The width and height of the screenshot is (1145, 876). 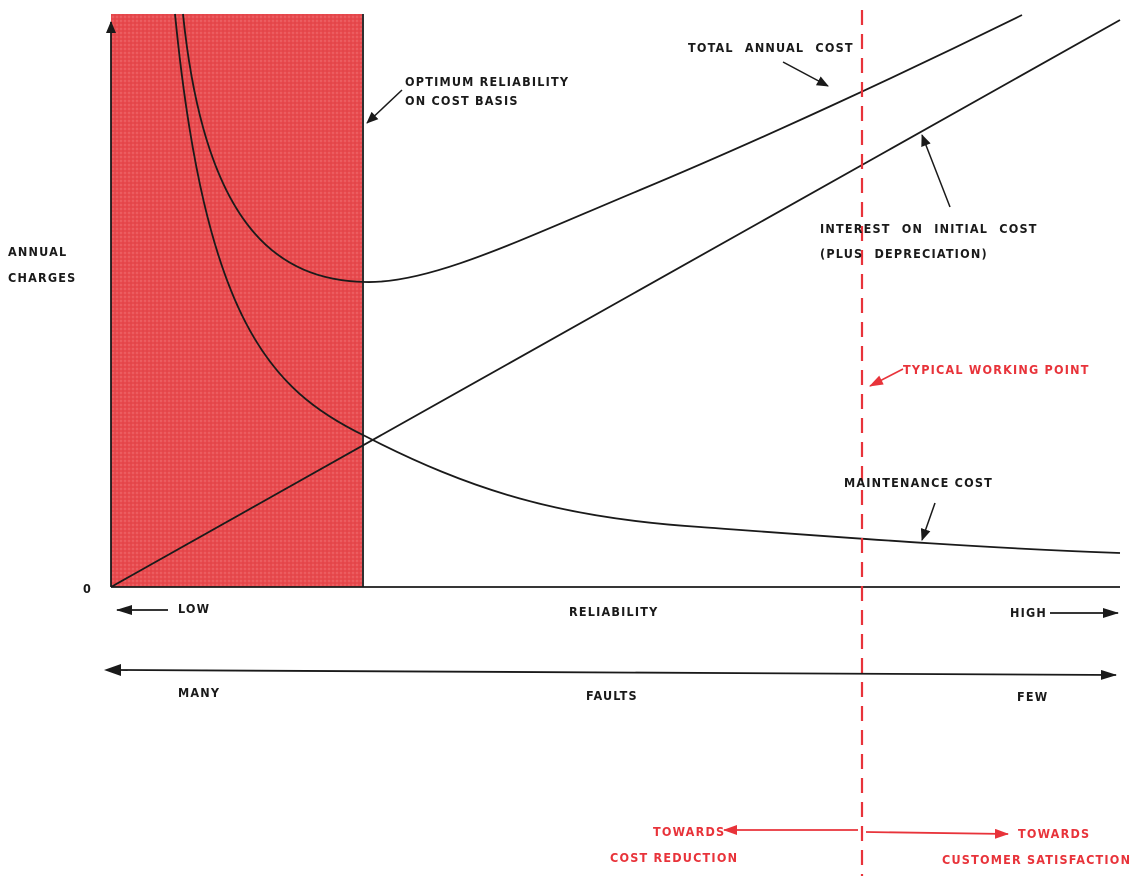 I want to click on optimum-leader-arrow, so click(x=384, y=106).